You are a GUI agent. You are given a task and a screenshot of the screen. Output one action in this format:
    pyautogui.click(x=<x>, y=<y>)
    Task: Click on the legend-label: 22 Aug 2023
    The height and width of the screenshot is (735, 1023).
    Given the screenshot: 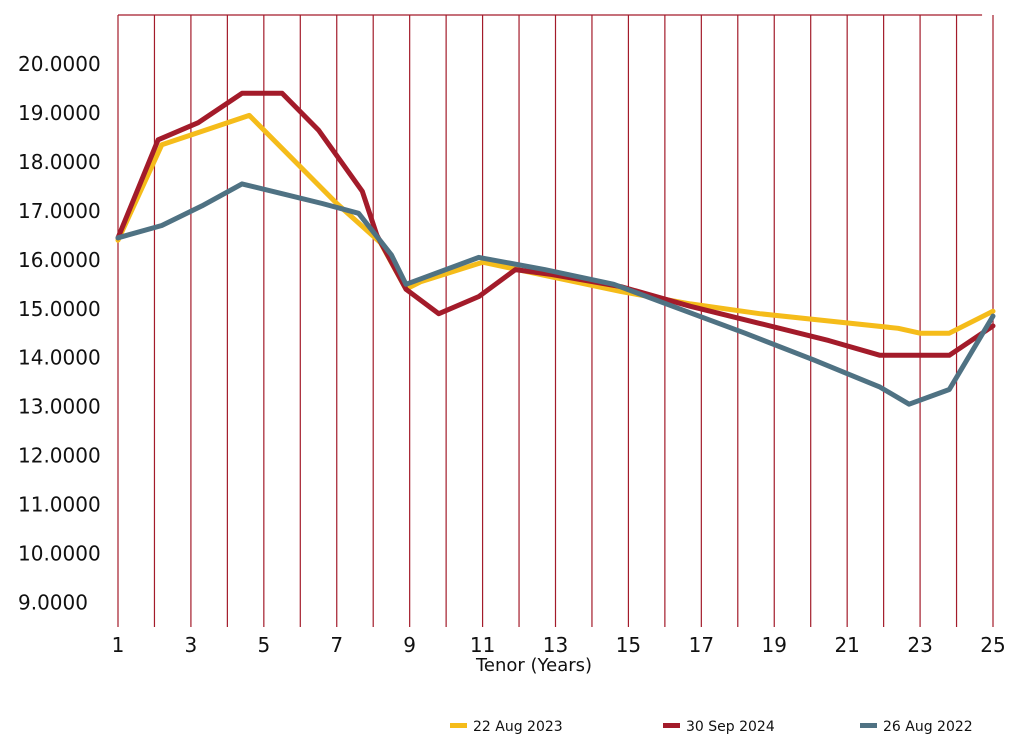 What is the action you would take?
    pyautogui.click(x=518, y=727)
    